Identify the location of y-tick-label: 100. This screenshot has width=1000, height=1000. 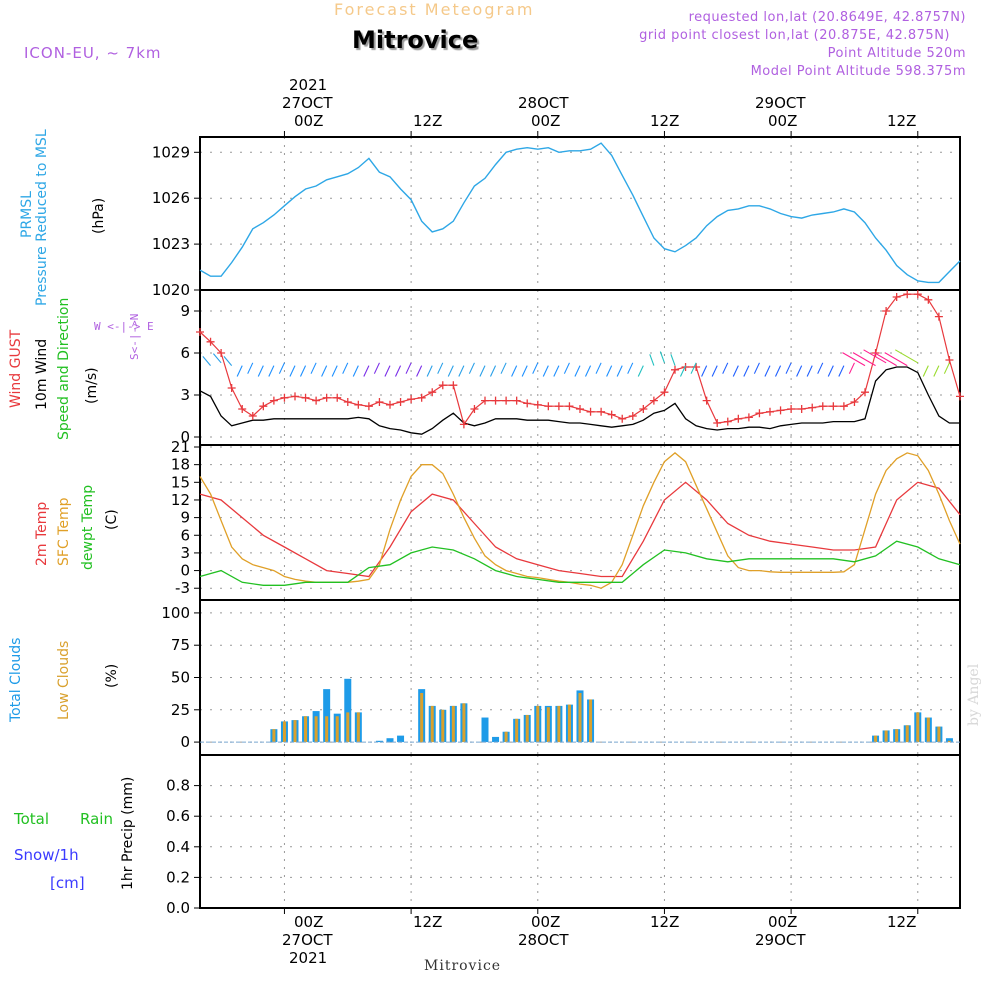
(175, 613).